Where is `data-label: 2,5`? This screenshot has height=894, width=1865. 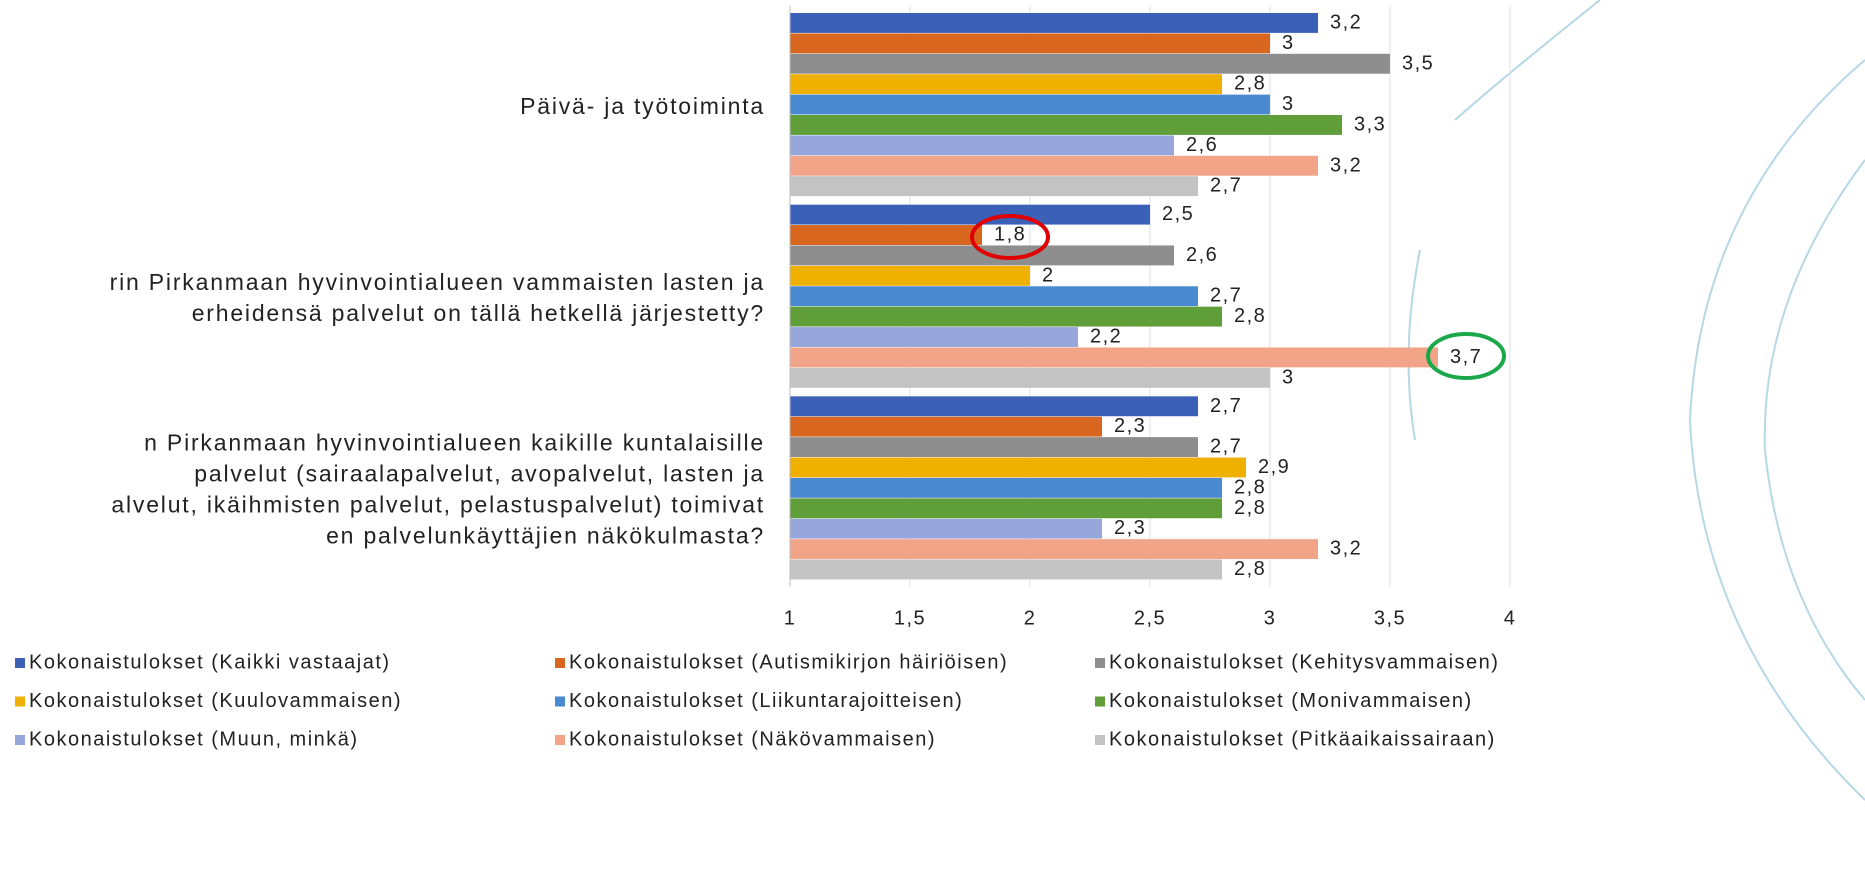
data-label: 2,5 is located at coordinates (1178, 214).